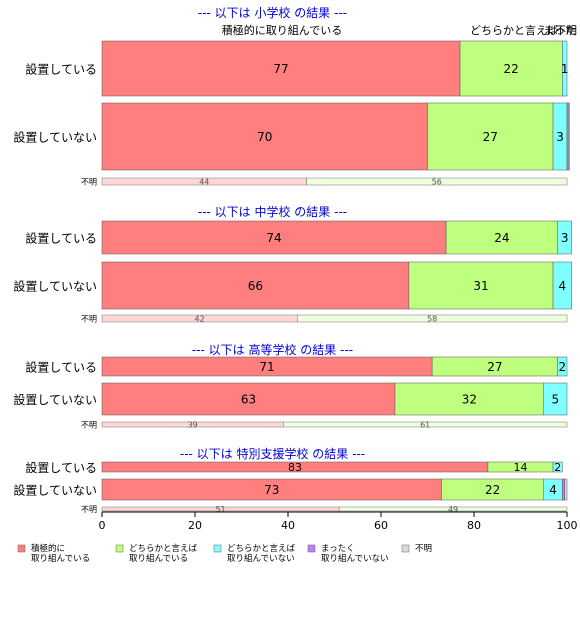  I want to click on axis-tick-label: 0, so click(102, 525).